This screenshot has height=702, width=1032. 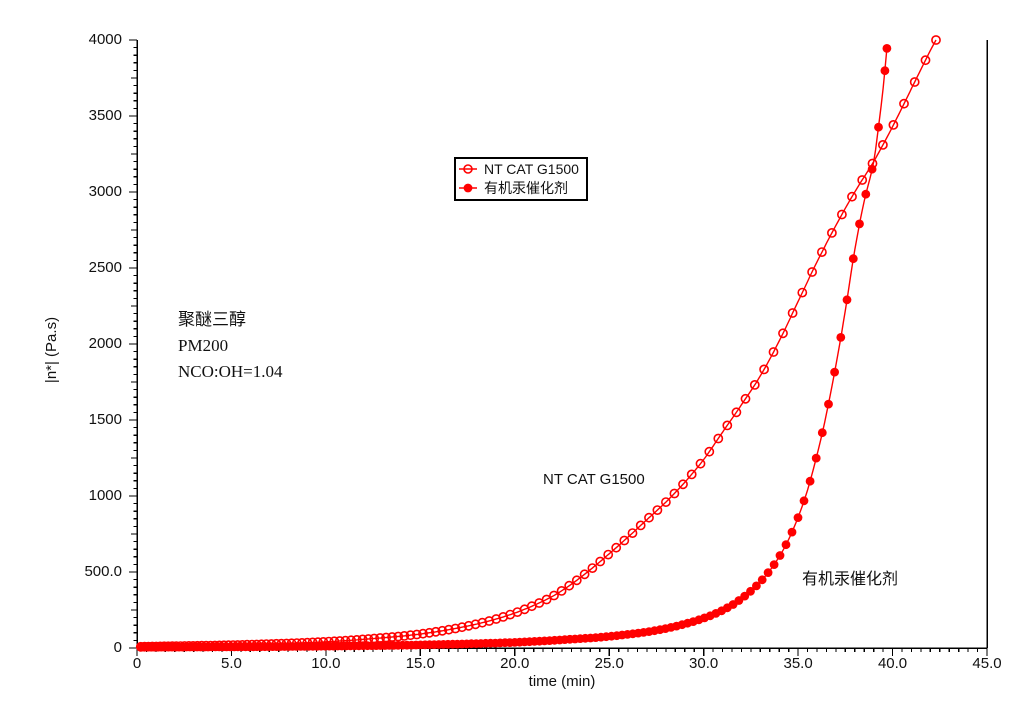 I want to click on y-tick-label: 0, so click(x=117, y=647).